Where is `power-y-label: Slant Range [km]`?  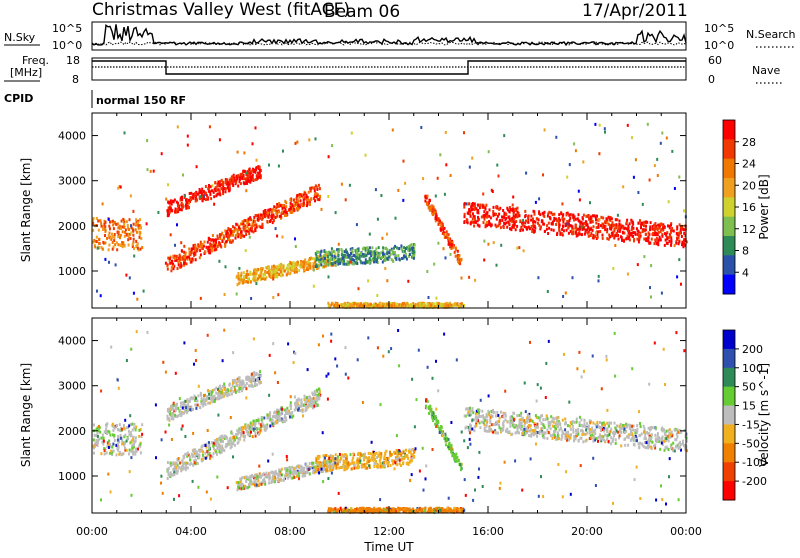
power-y-label: Slant Range [km] is located at coordinates (26, 210).